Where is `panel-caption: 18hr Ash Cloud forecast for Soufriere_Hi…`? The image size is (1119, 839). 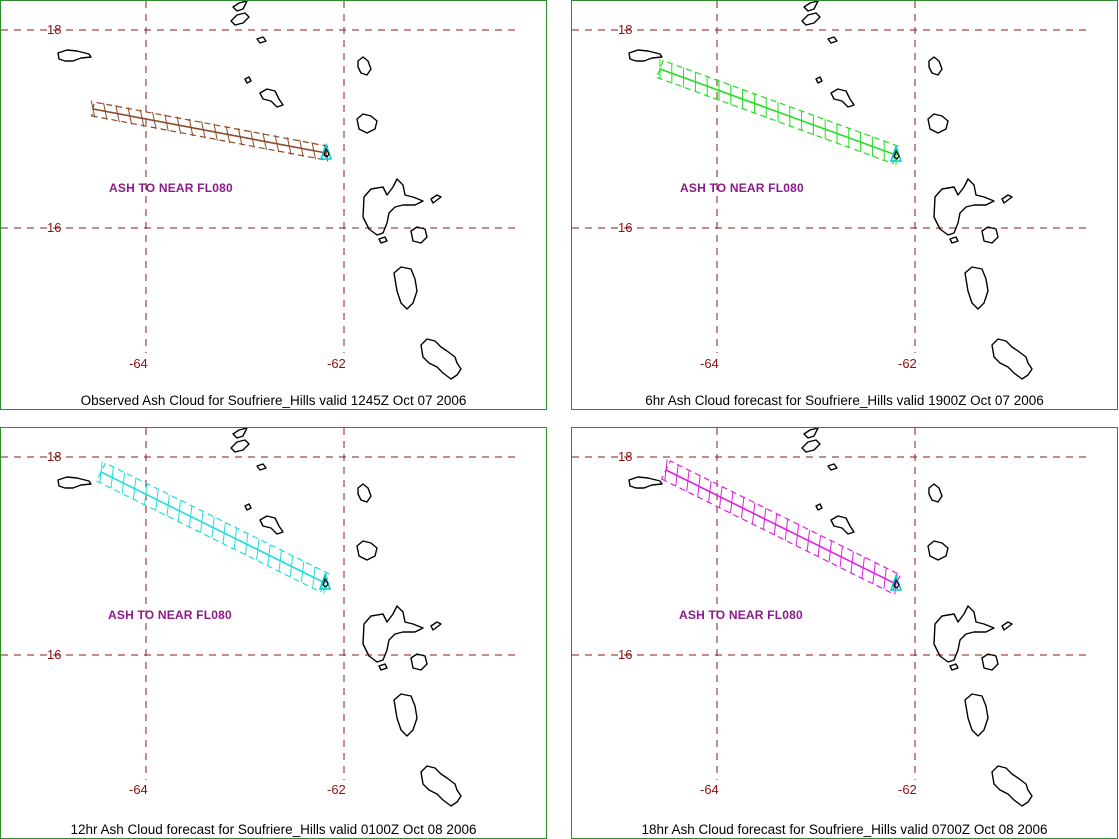
panel-caption: 18hr Ash Cloud forecast for Soufriere_Hi… is located at coordinates (844, 829).